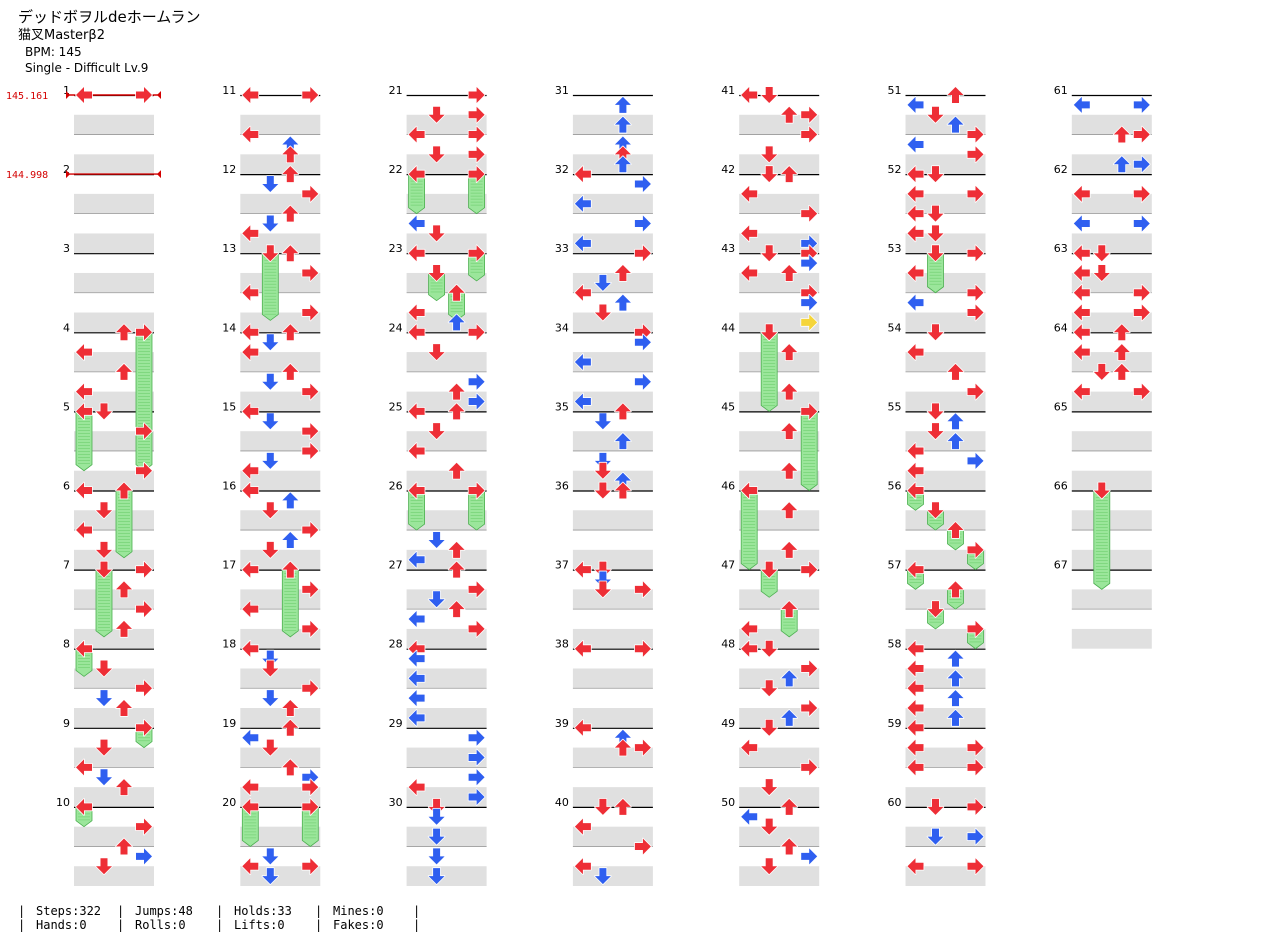 The height and width of the screenshot is (948, 1280). I want to click on measure-number: 48, so click(728, 644).